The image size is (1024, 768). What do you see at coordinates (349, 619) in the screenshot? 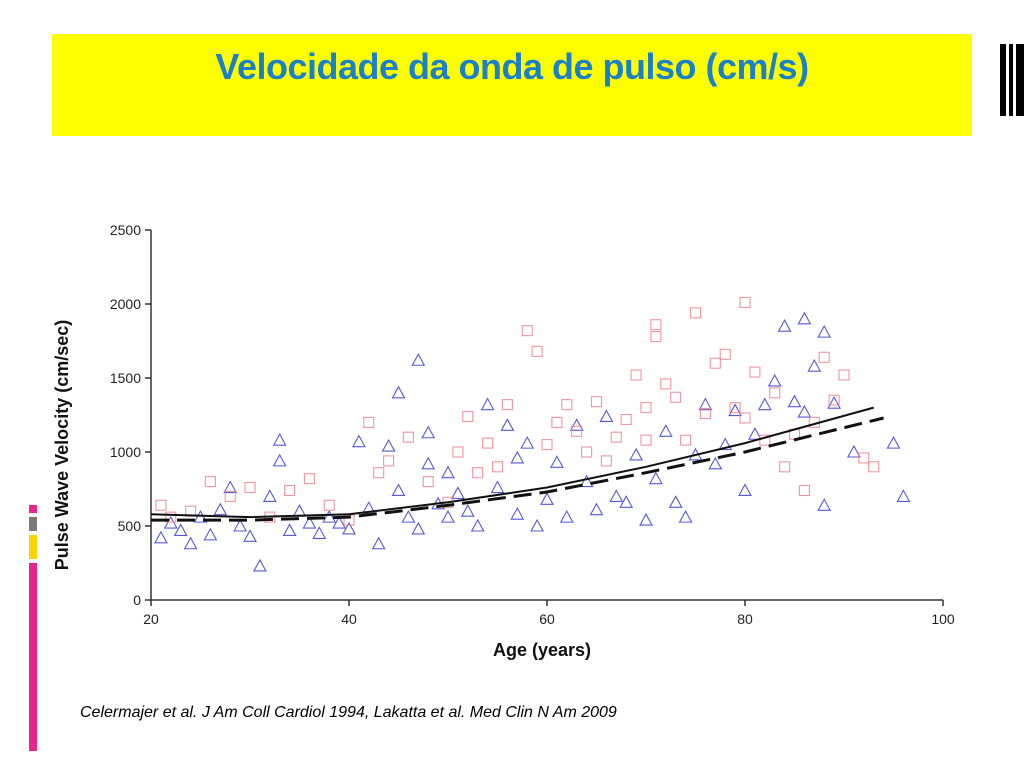
I see `x-tick-label: 40` at bounding box center [349, 619].